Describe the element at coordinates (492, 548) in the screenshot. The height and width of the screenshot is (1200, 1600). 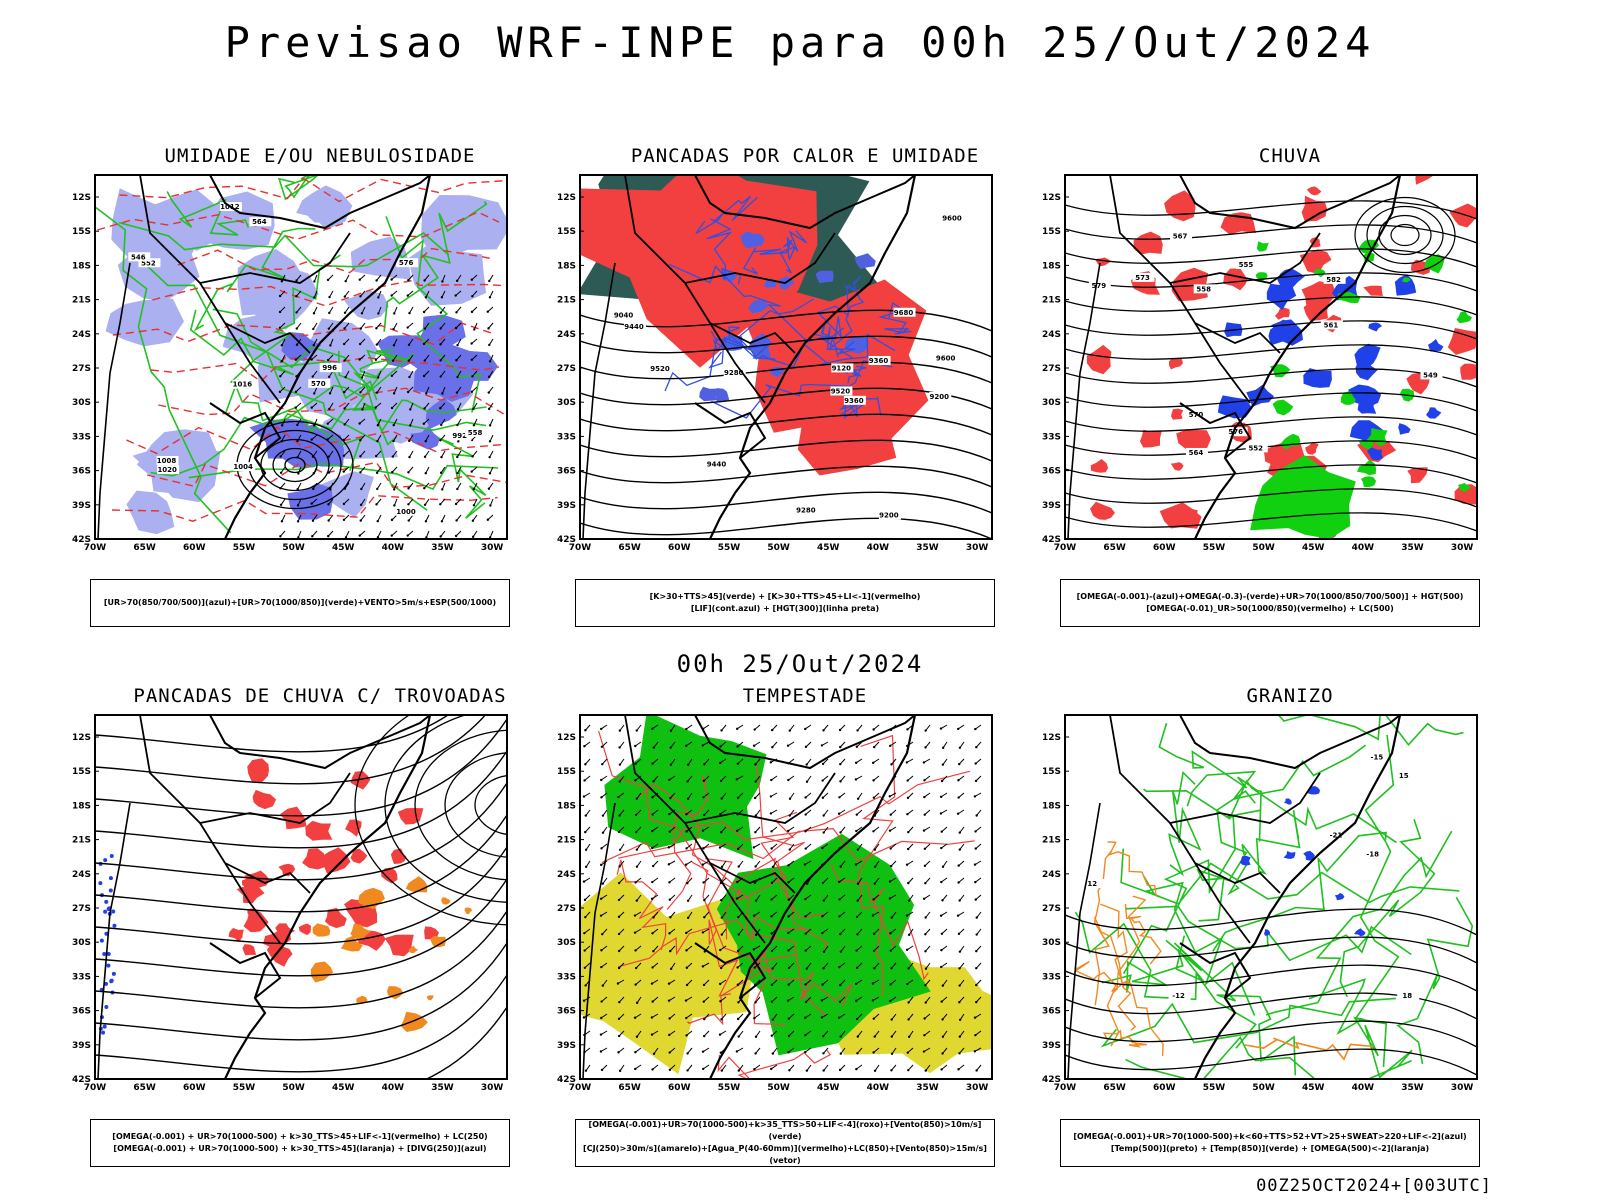
I see `lon-tick-label: 30W` at that location.